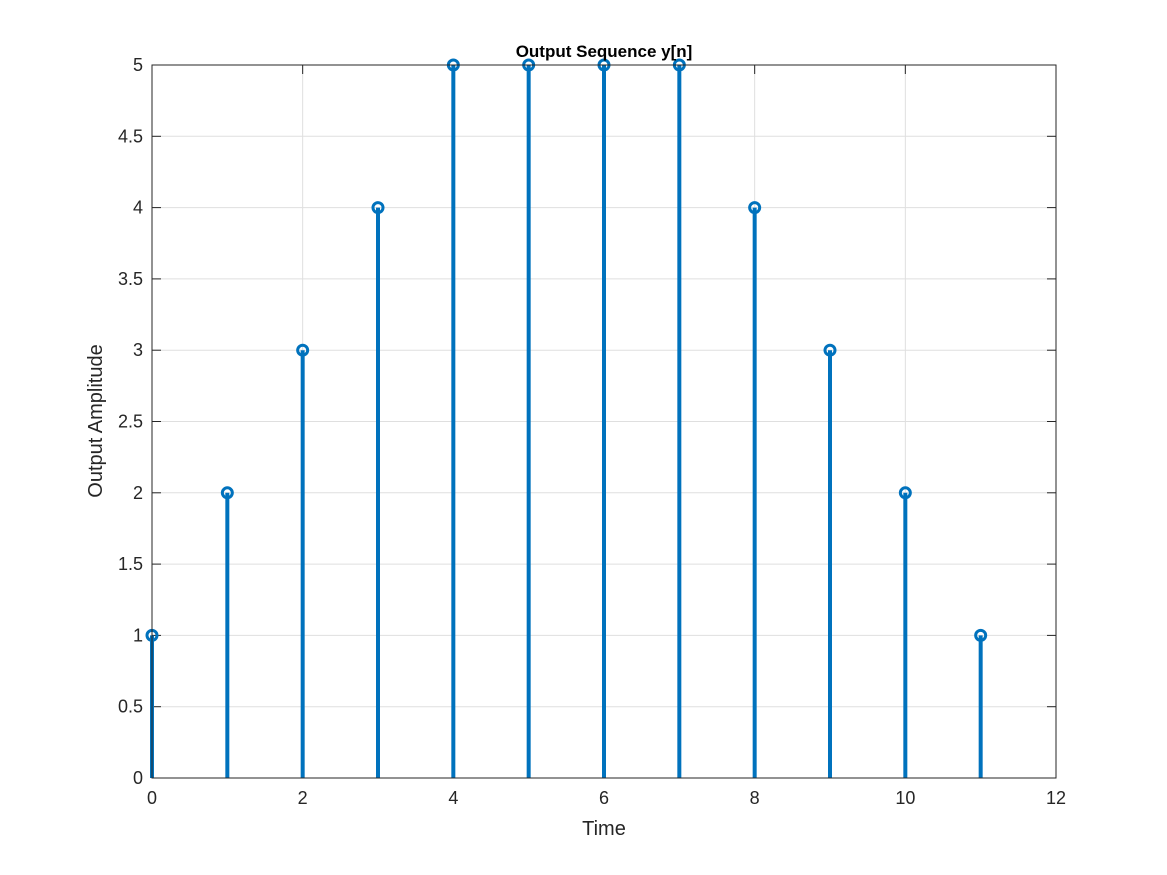 This screenshot has width=1167, height=875. Describe the element at coordinates (604, 829) in the screenshot. I see `x-axis-label: Time` at that location.